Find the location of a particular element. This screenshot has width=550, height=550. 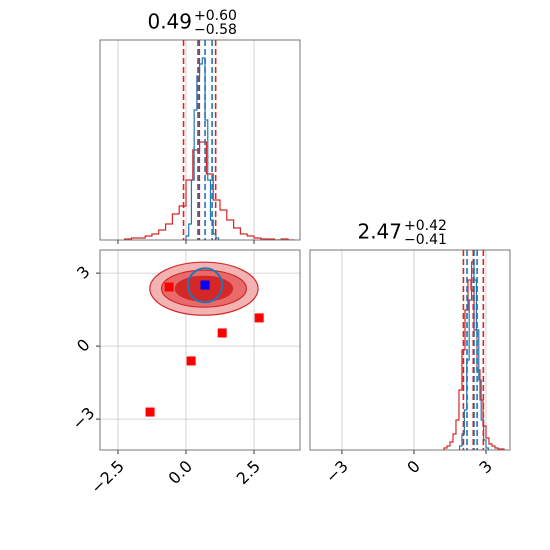

panel-title: 0.49 is located at coordinates (169, 22).